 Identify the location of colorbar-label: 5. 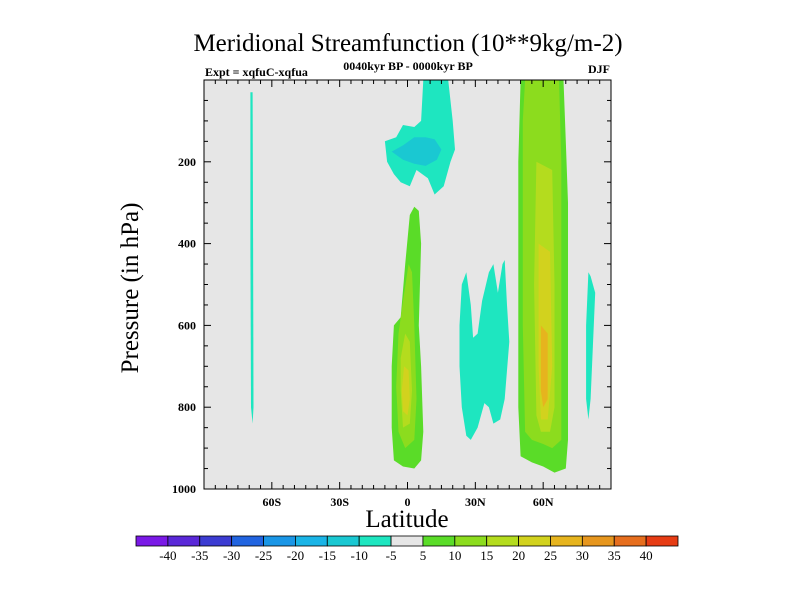
(423, 555).